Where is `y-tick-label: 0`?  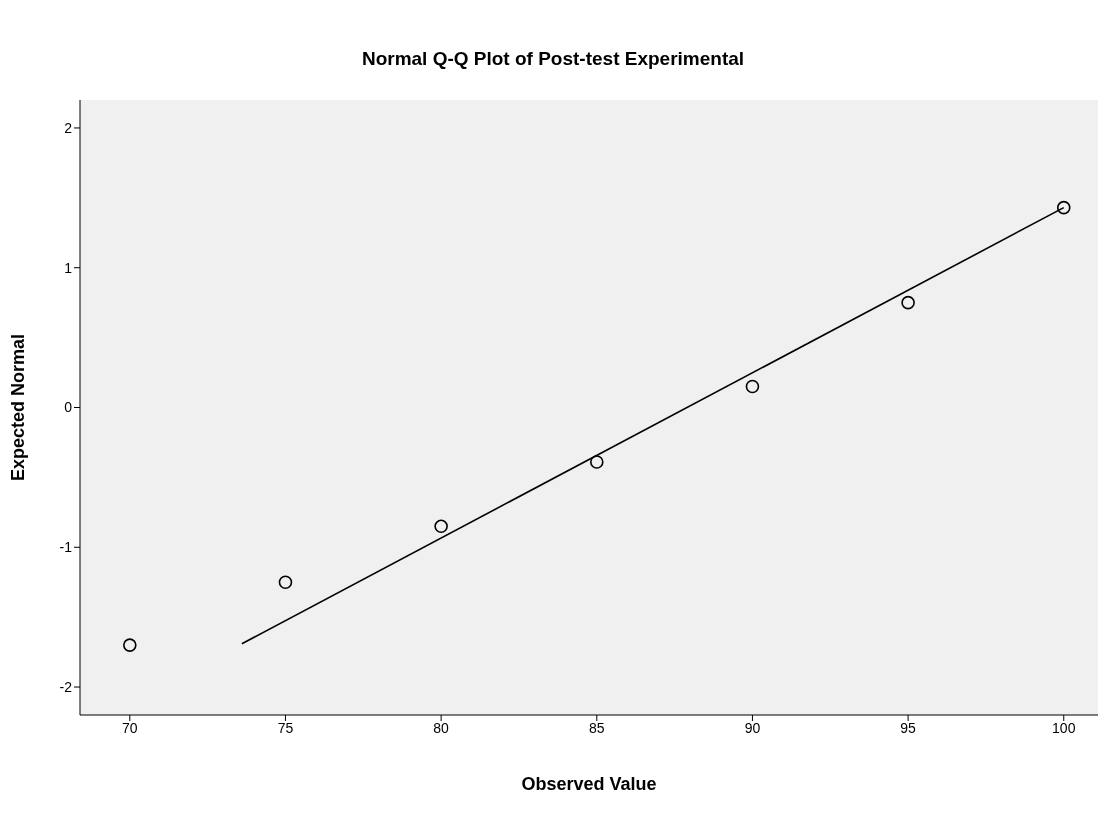 y-tick-label: 0 is located at coordinates (68, 407).